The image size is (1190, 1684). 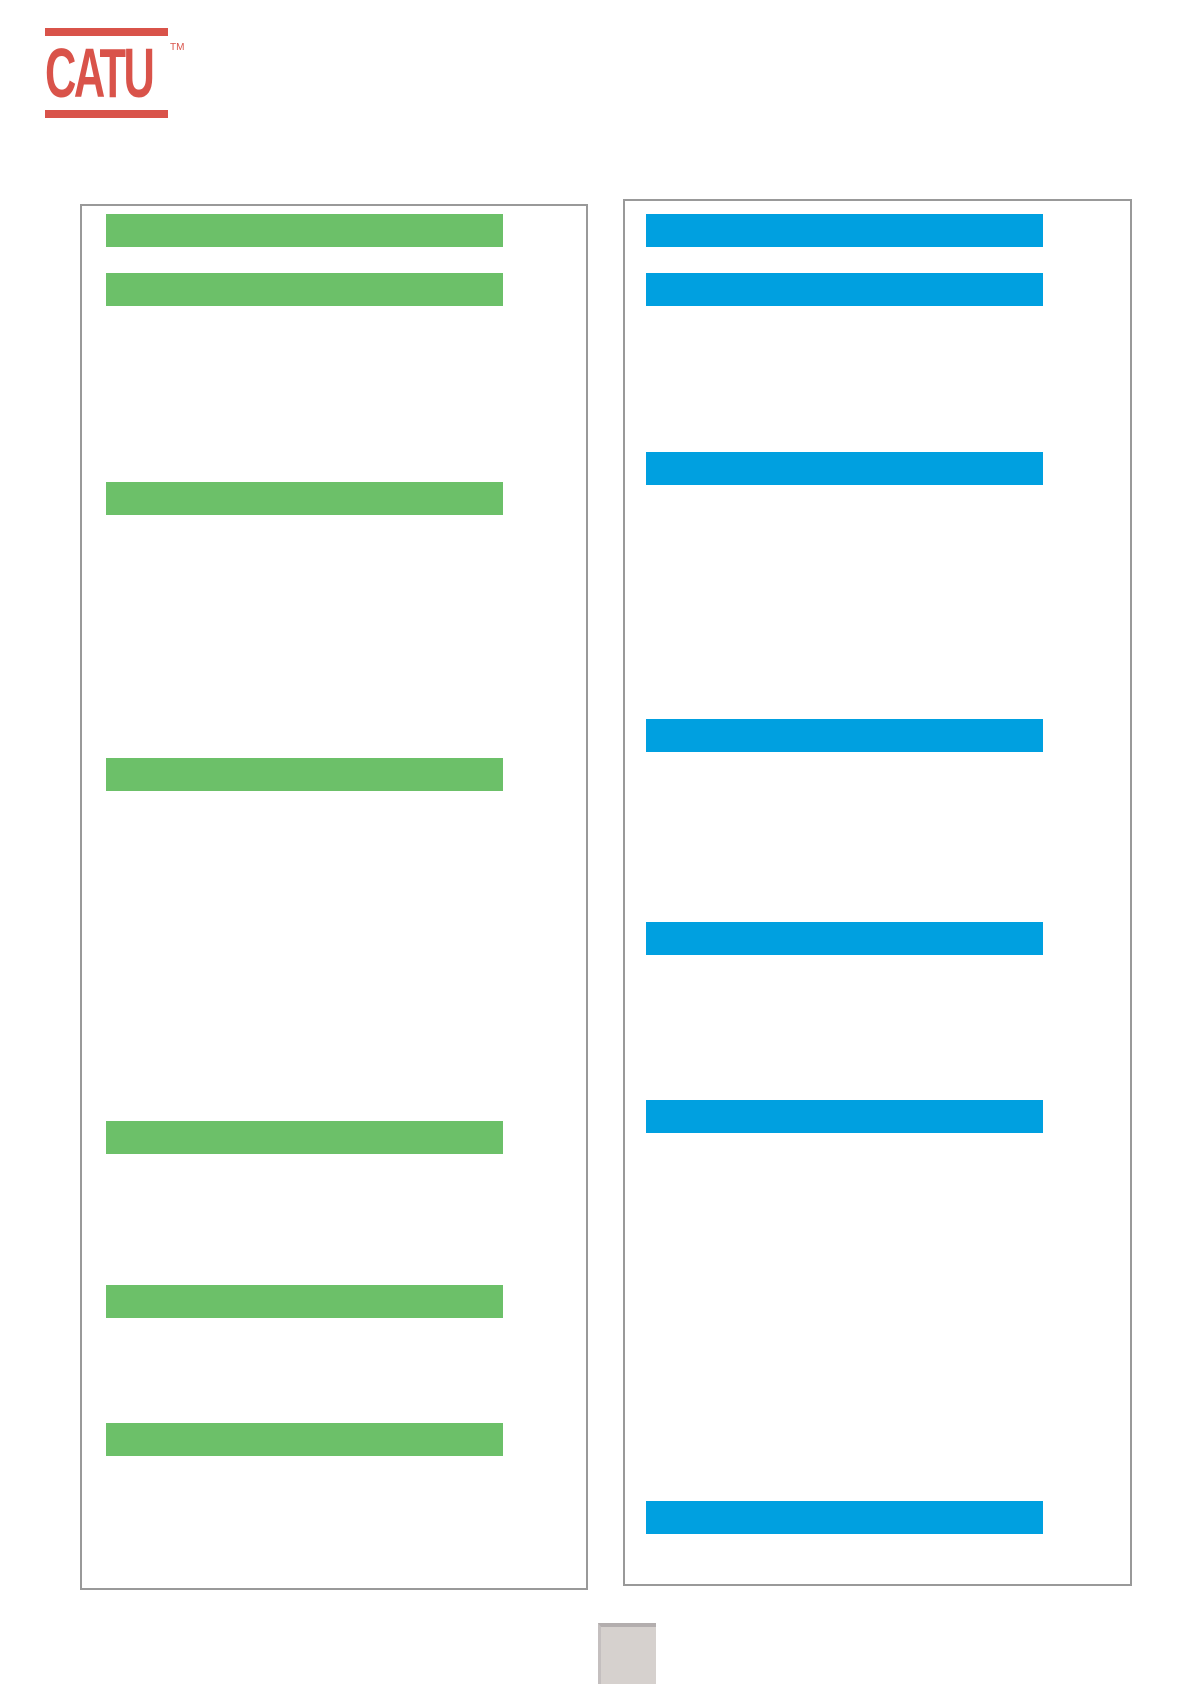 What do you see at coordinates (106, 32) in the screenshot?
I see `logo-top-bar` at bounding box center [106, 32].